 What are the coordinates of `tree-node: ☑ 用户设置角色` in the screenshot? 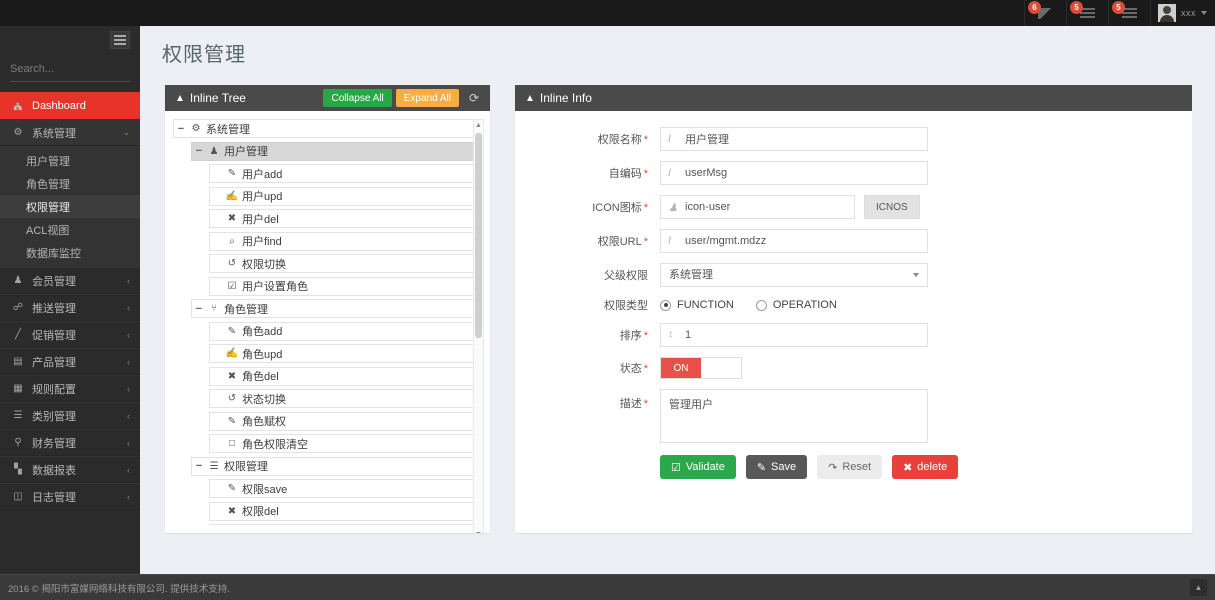 It's located at (341, 286).